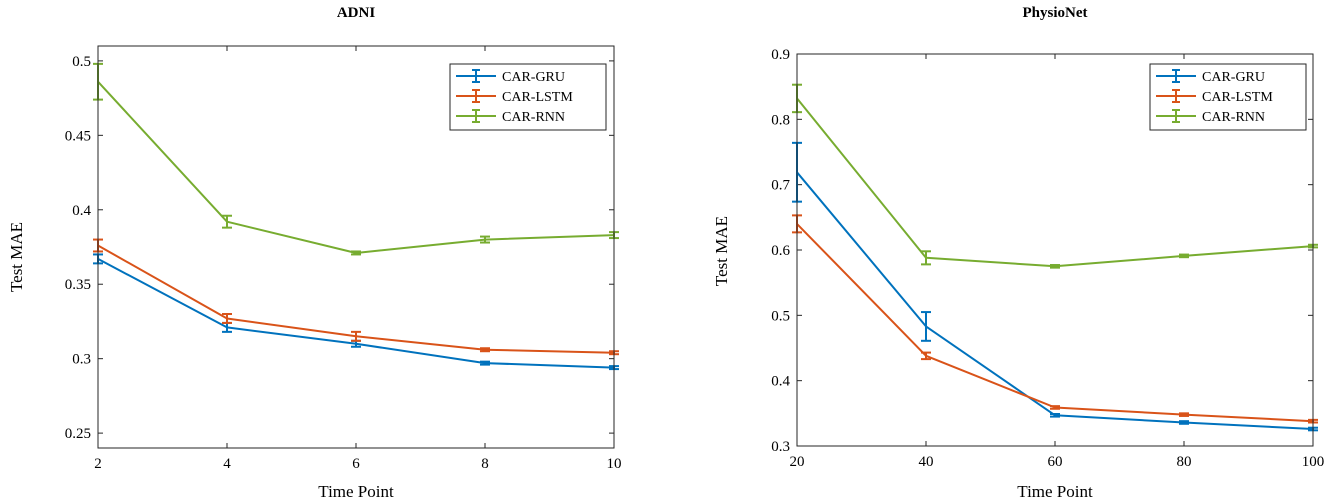 The image size is (1342, 502). What do you see at coordinates (780, 186) in the screenshot?
I see `y-tick-label: 0.7` at bounding box center [780, 186].